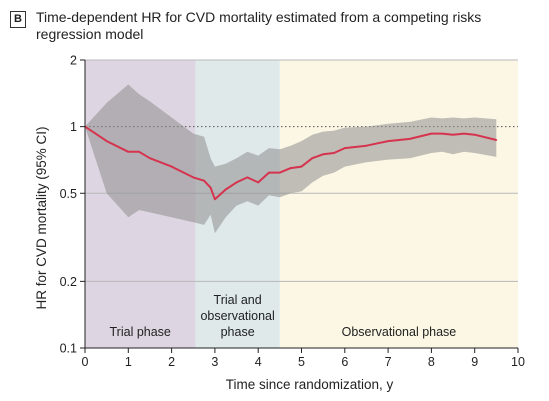 The image size is (549, 401). I want to click on x-tick-label: 1, so click(128, 362).